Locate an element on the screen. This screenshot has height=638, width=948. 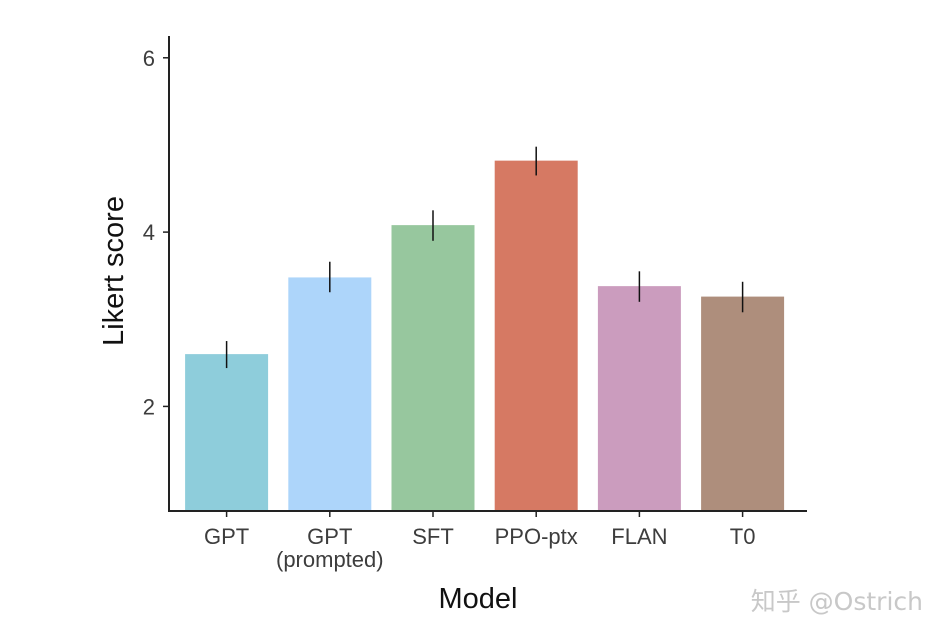
x-axis-title: Model is located at coordinates (478, 599).